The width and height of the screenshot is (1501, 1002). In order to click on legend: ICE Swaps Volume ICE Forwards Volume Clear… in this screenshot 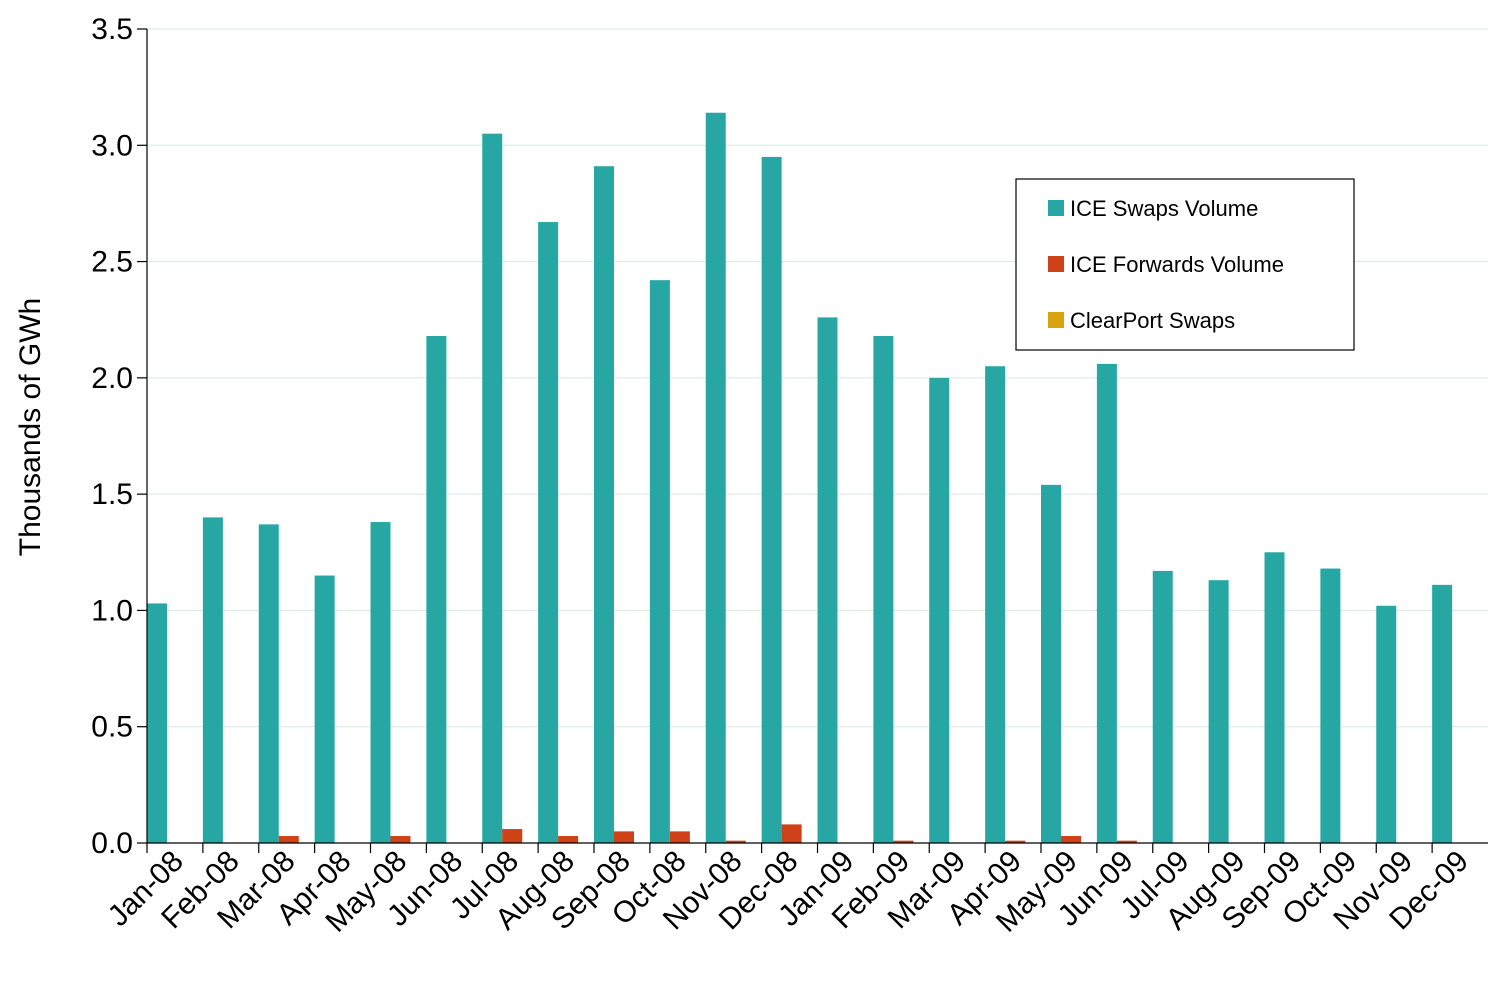, I will do `click(1185, 264)`.